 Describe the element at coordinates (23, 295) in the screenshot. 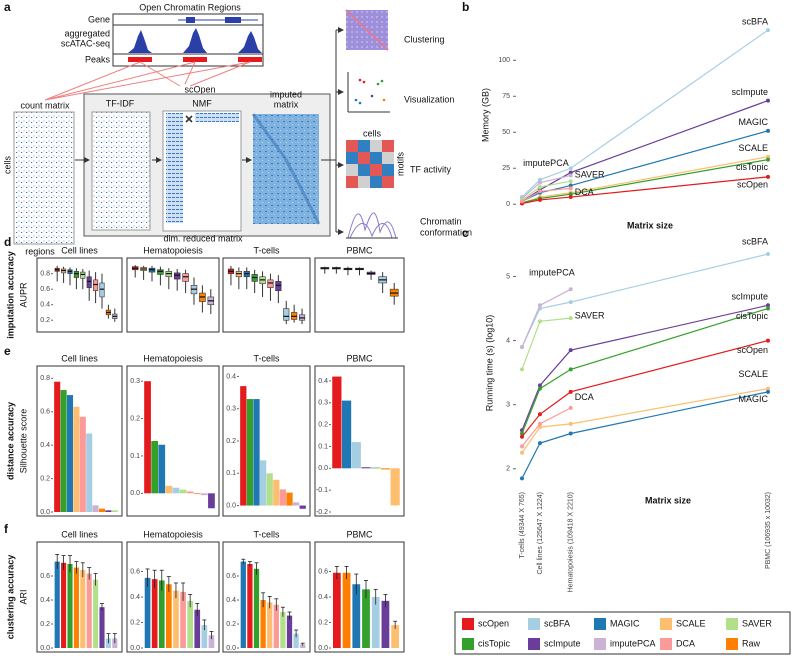

I see `y-axis-label: AUPR` at that location.